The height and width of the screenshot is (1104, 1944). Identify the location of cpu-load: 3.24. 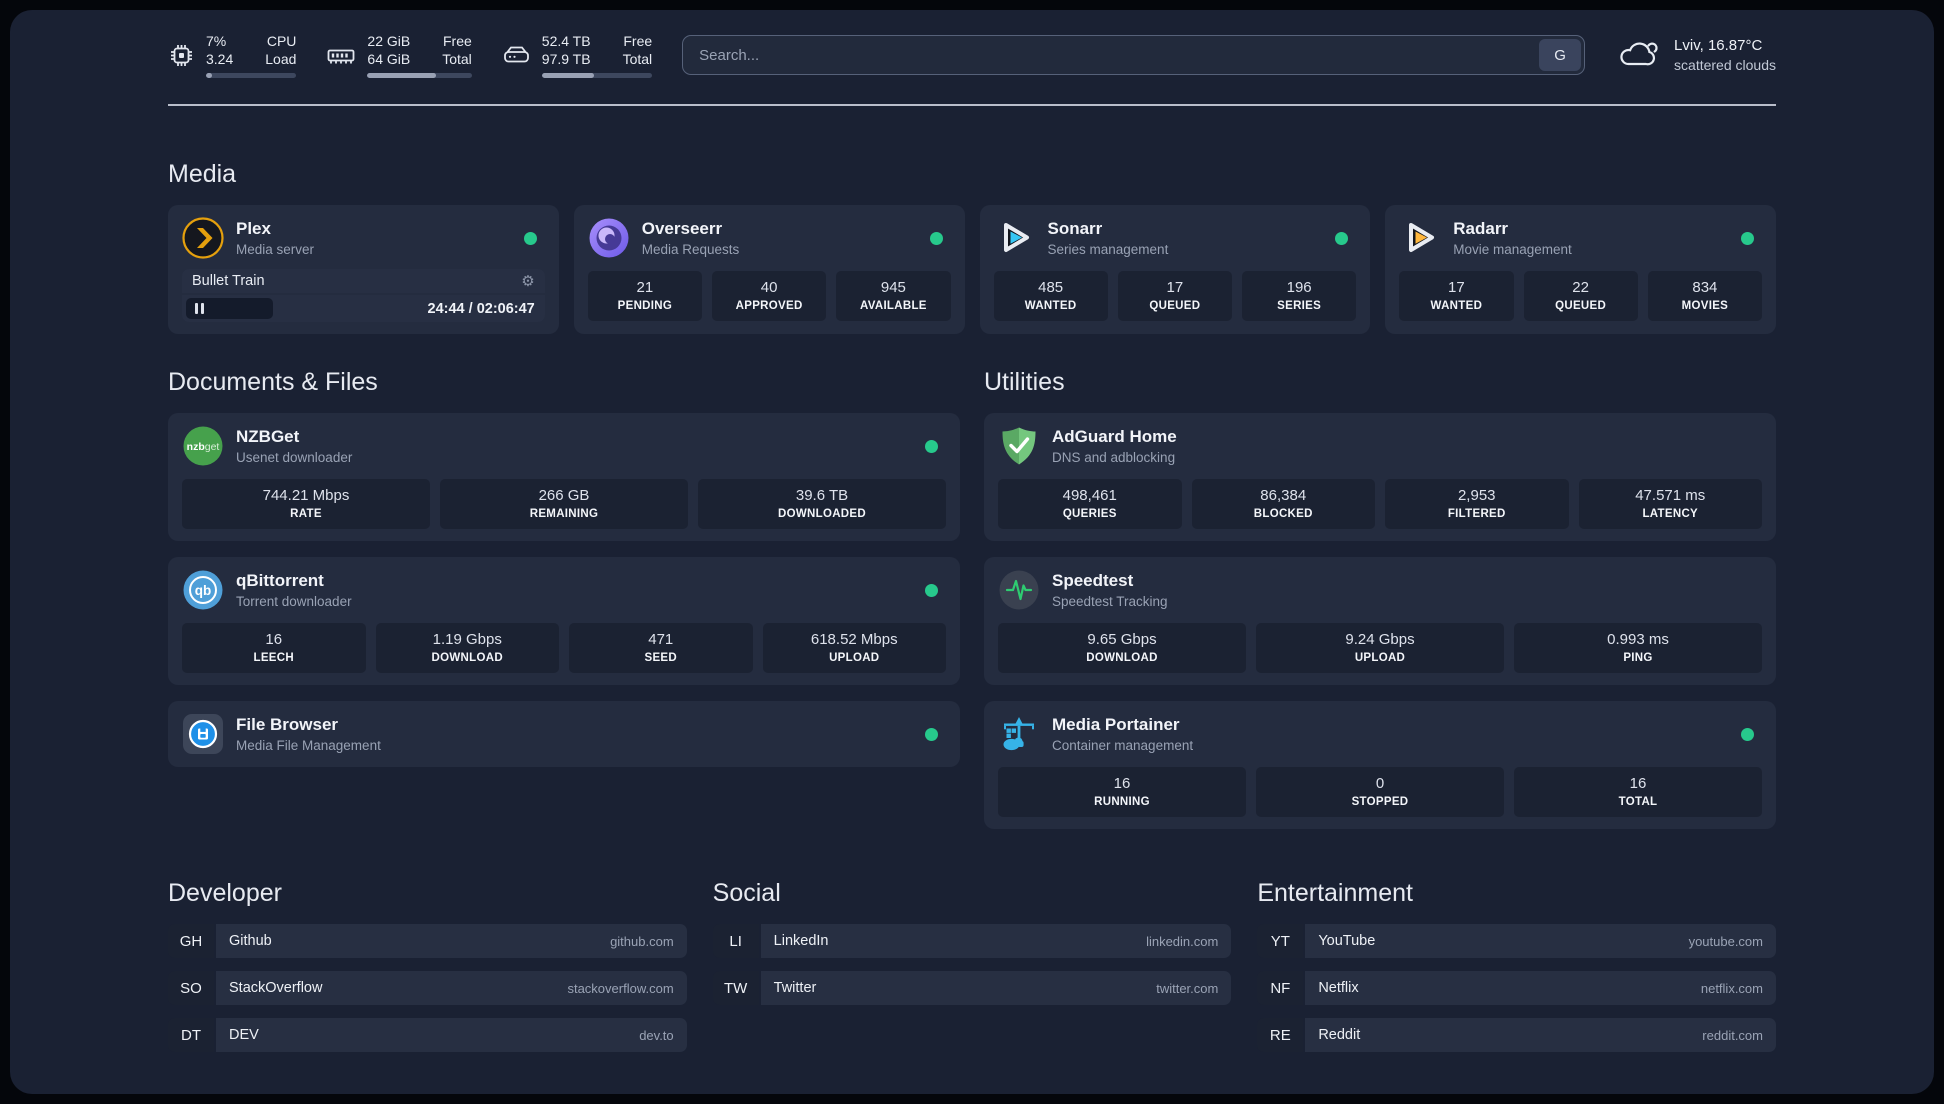
(220, 59).